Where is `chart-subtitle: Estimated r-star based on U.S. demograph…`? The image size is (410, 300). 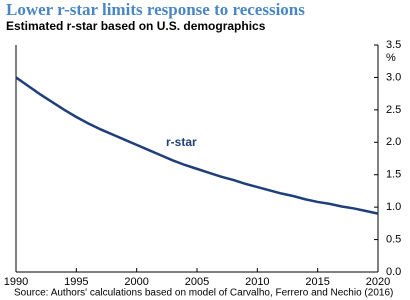 chart-subtitle: Estimated r-star based on U.S. demograph… is located at coordinates (136, 26).